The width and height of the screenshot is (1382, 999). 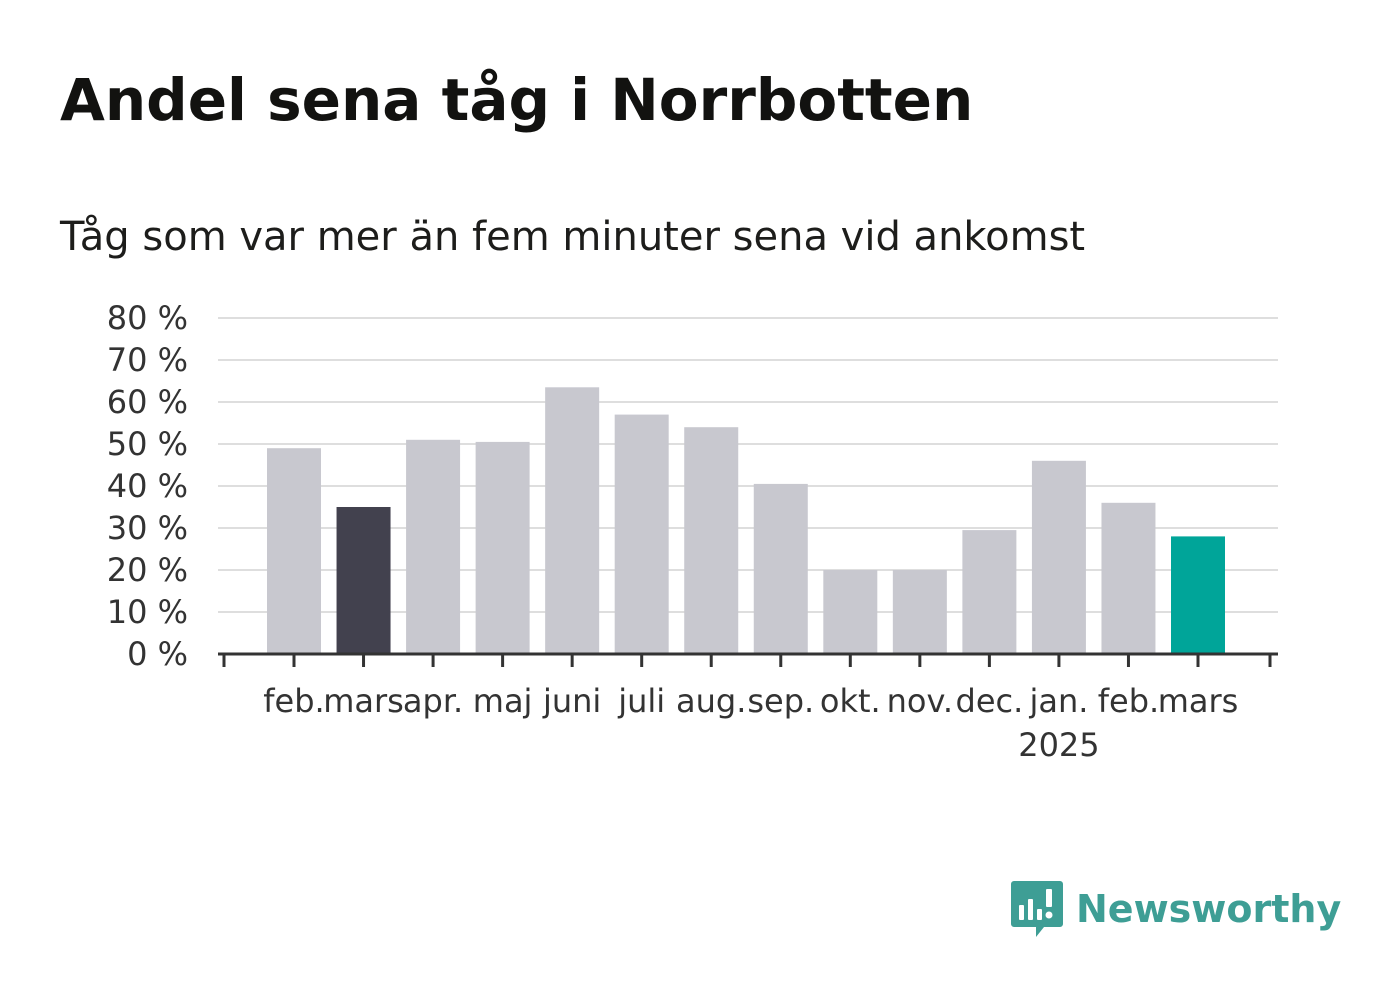 What do you see at coordinates (147, 570) in the screenshot?
I see `y-tick-label: 20 %` at bounding box center [147, 570].